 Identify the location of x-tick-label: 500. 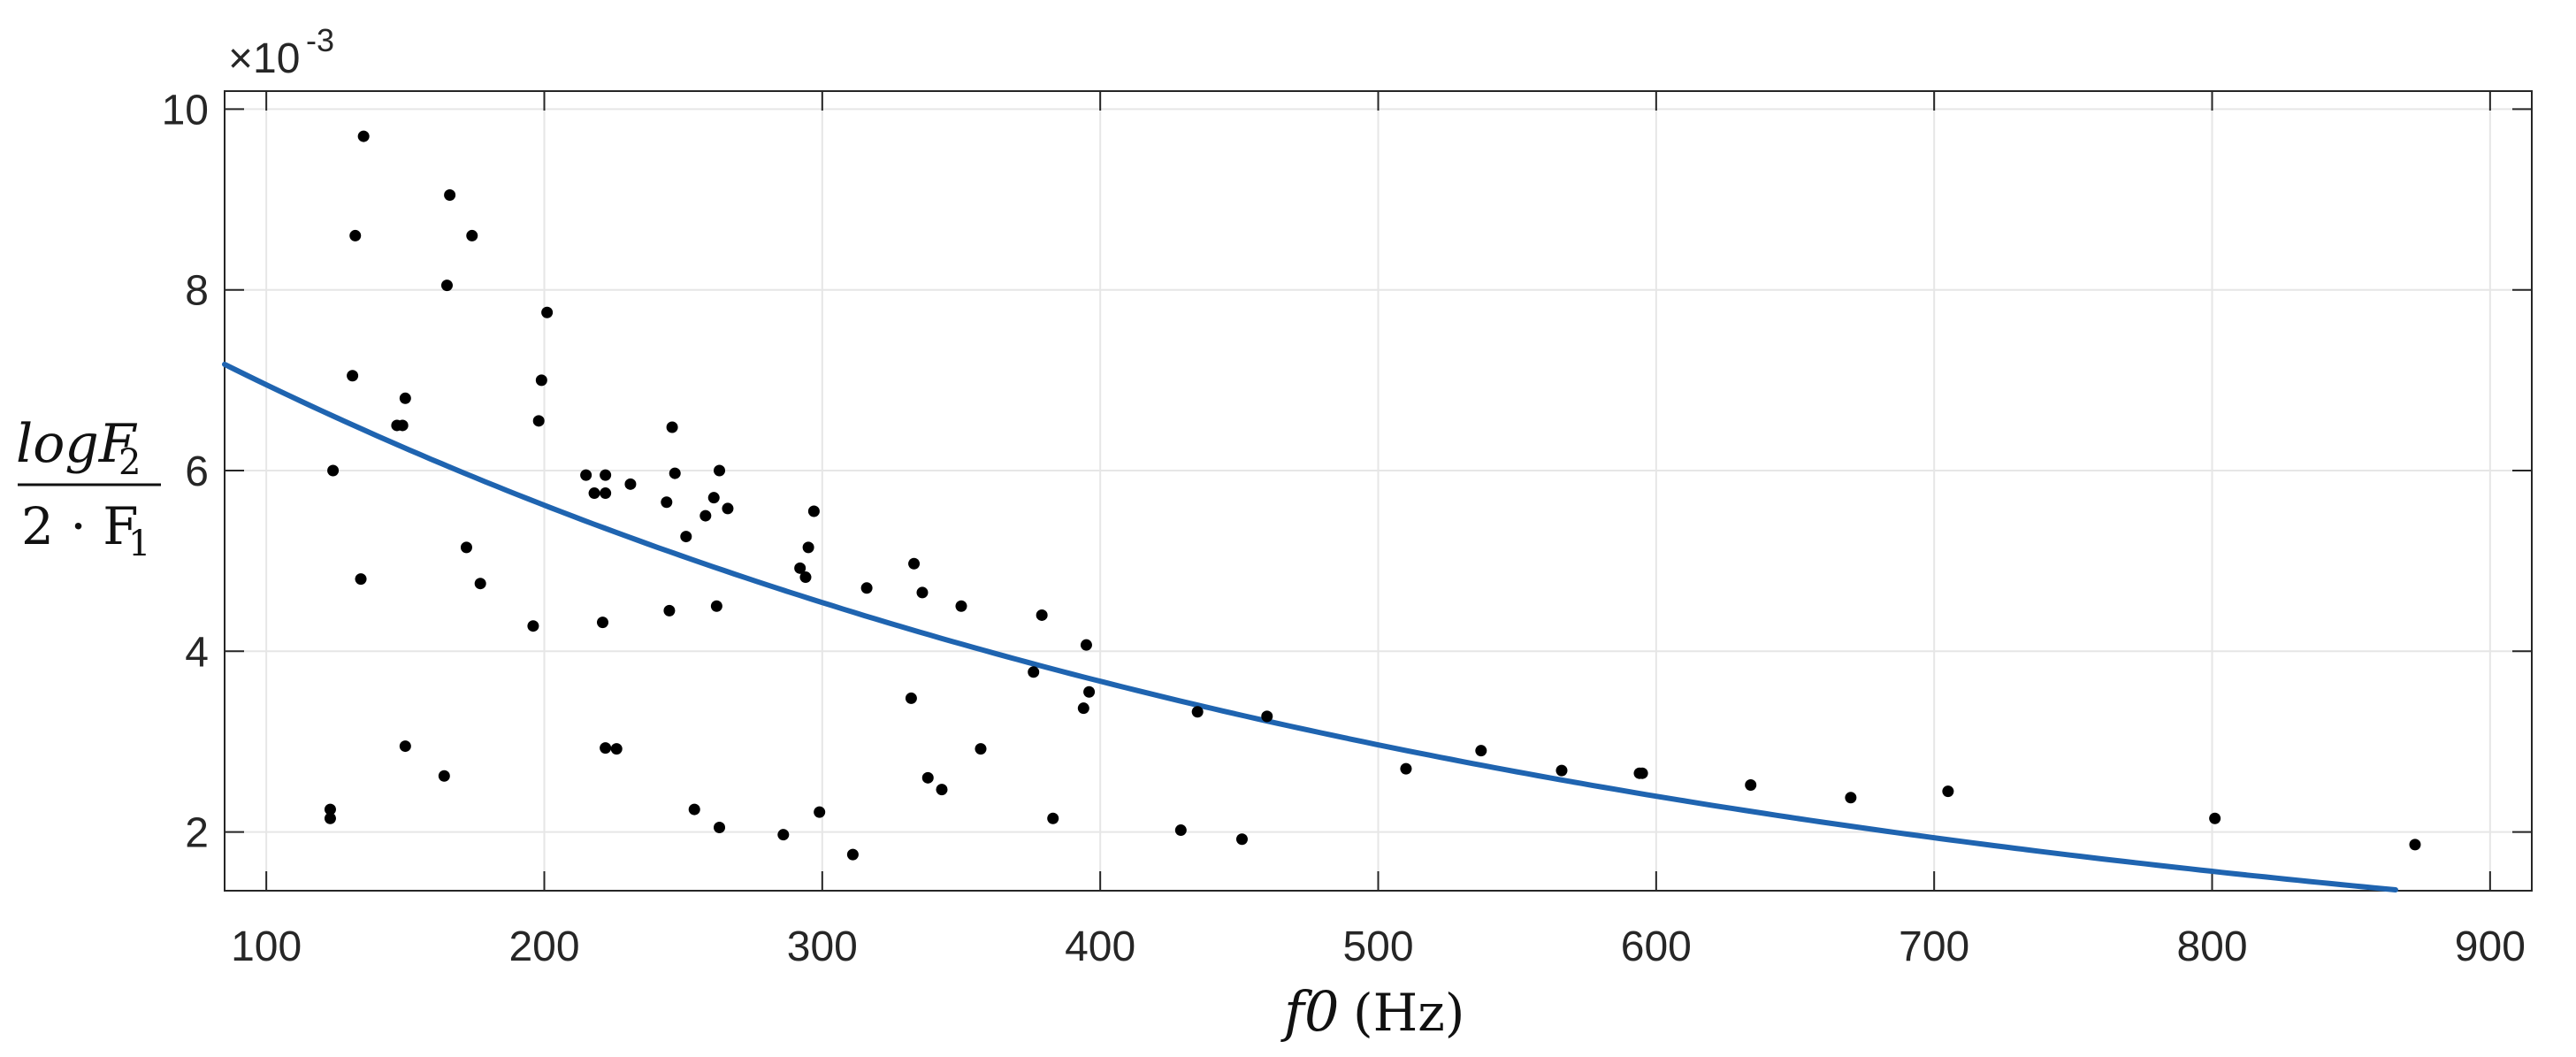
(1377, 947).